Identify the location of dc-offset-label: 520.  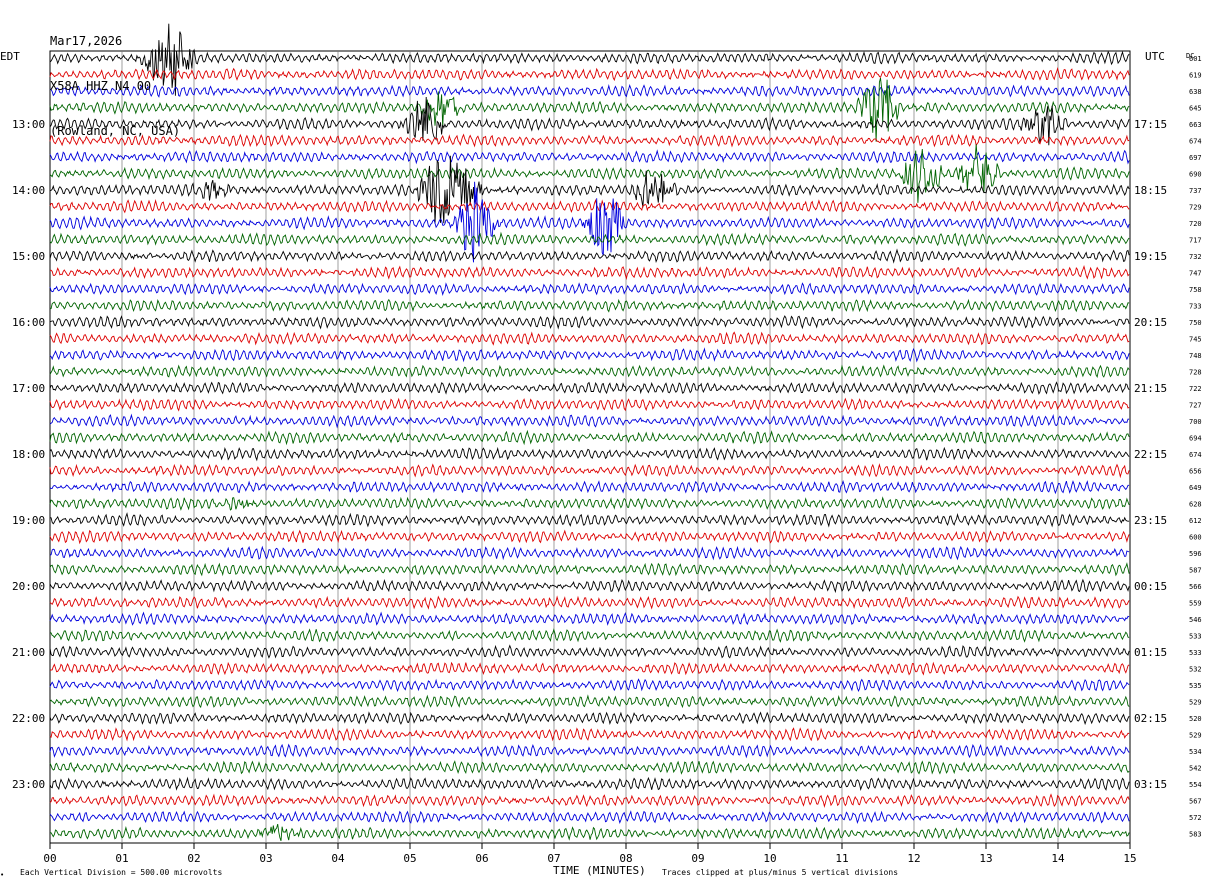
(1195, 719).